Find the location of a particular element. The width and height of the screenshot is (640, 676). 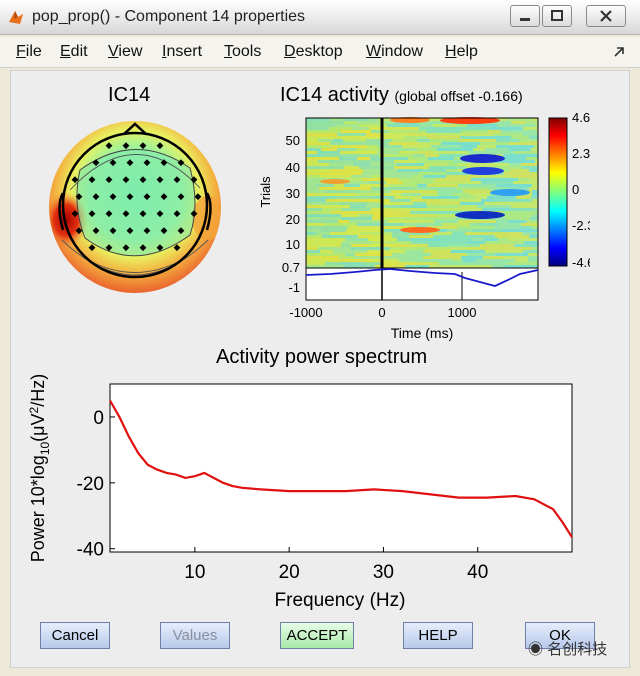

close-button is located at coordinates (606, 16).